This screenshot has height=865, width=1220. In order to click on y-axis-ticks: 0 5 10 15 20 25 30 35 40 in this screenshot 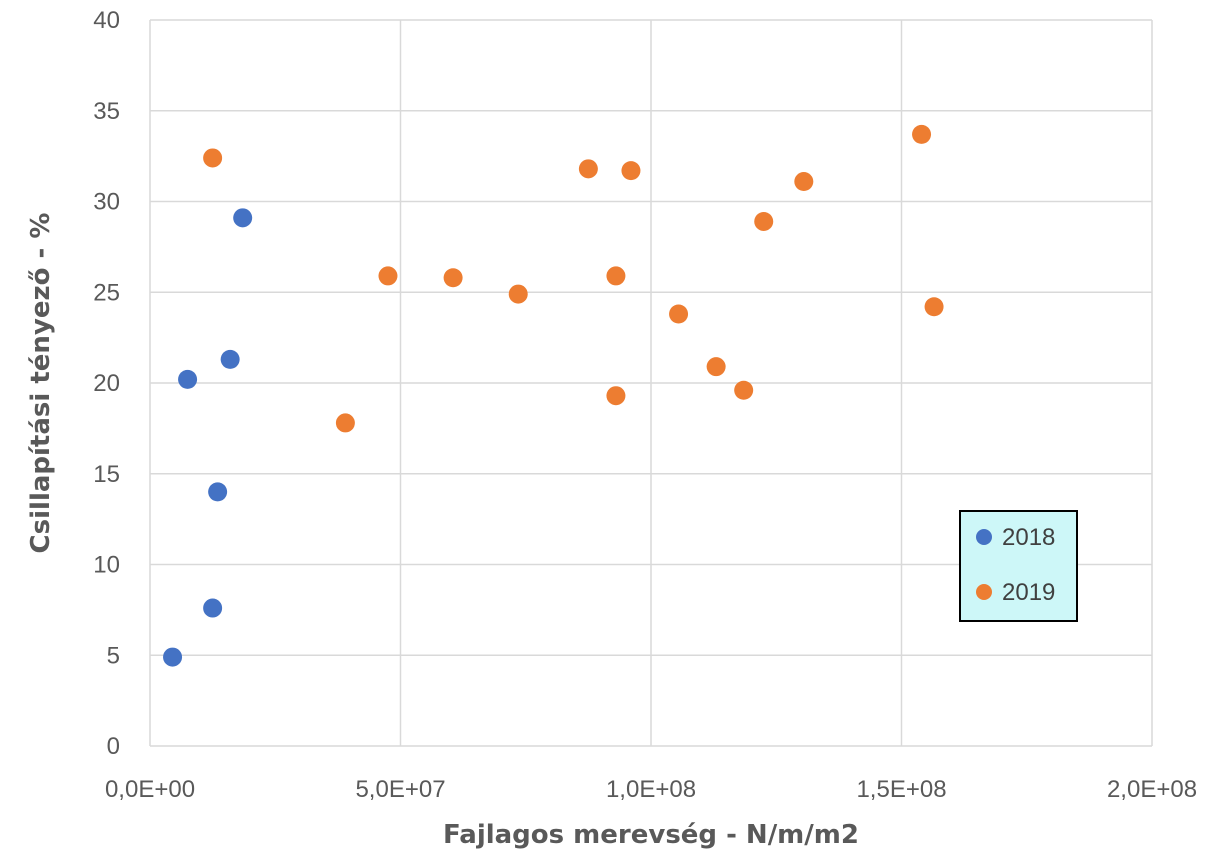, I will do `click(106, 383)`.